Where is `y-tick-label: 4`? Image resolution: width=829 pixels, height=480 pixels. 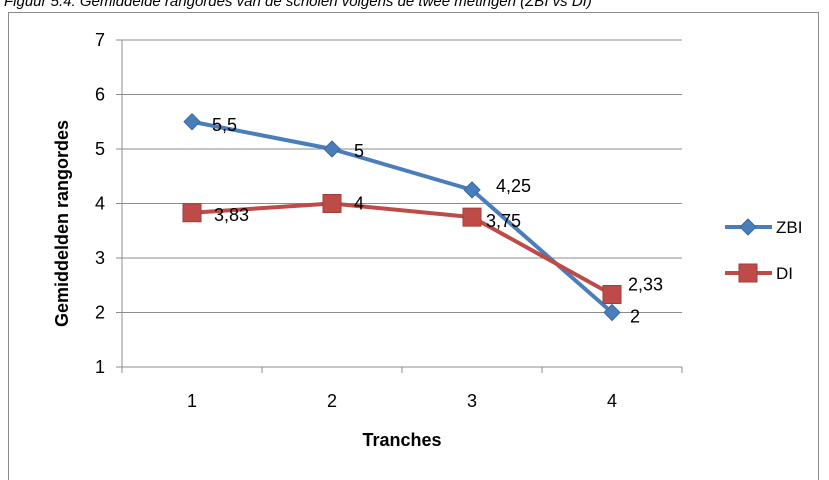 y-tick-label: 4 is located at coordinates (100, 204).